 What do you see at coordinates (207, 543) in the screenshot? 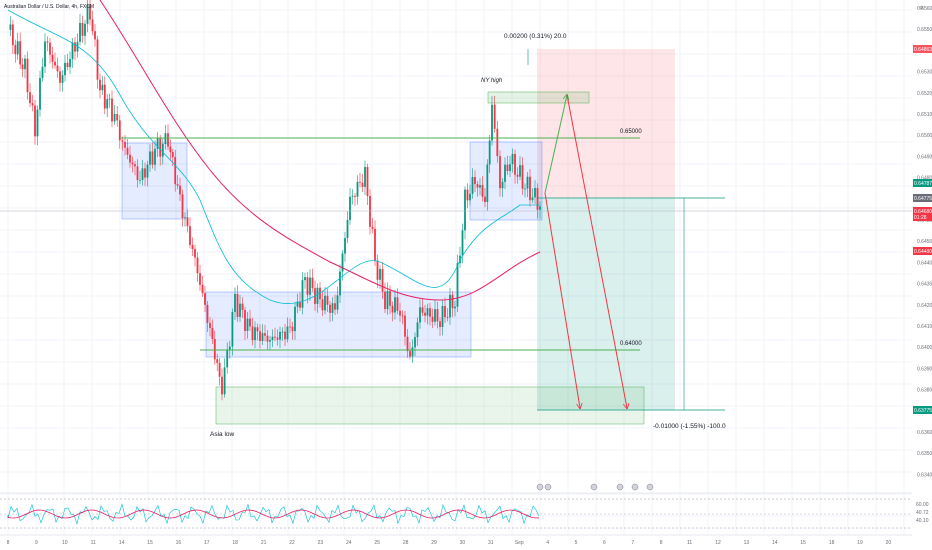
I see `x-tick-label: 17` at bounding box center [207, 543].